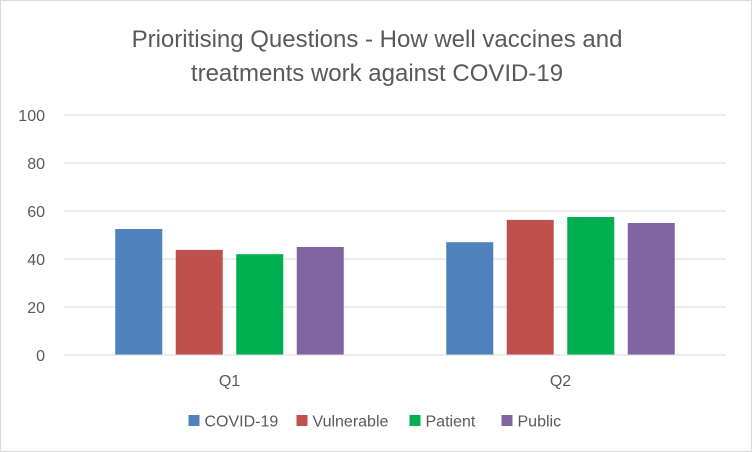 This screenshot has width=752, height=452. Describe the element at coordinates (229, 381) in the screenshot. I see `x-category-label: Q1` at that location.